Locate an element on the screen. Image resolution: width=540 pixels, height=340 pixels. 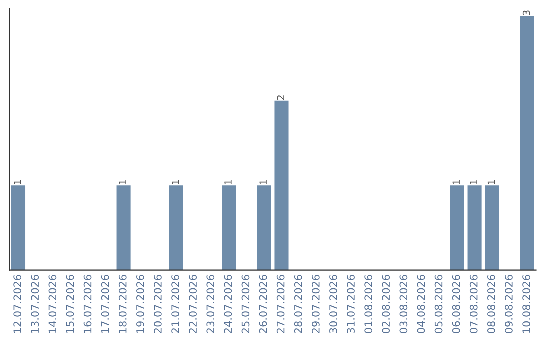
x-tick-label: 02.08.2026 is located at coordinates (386, 304).